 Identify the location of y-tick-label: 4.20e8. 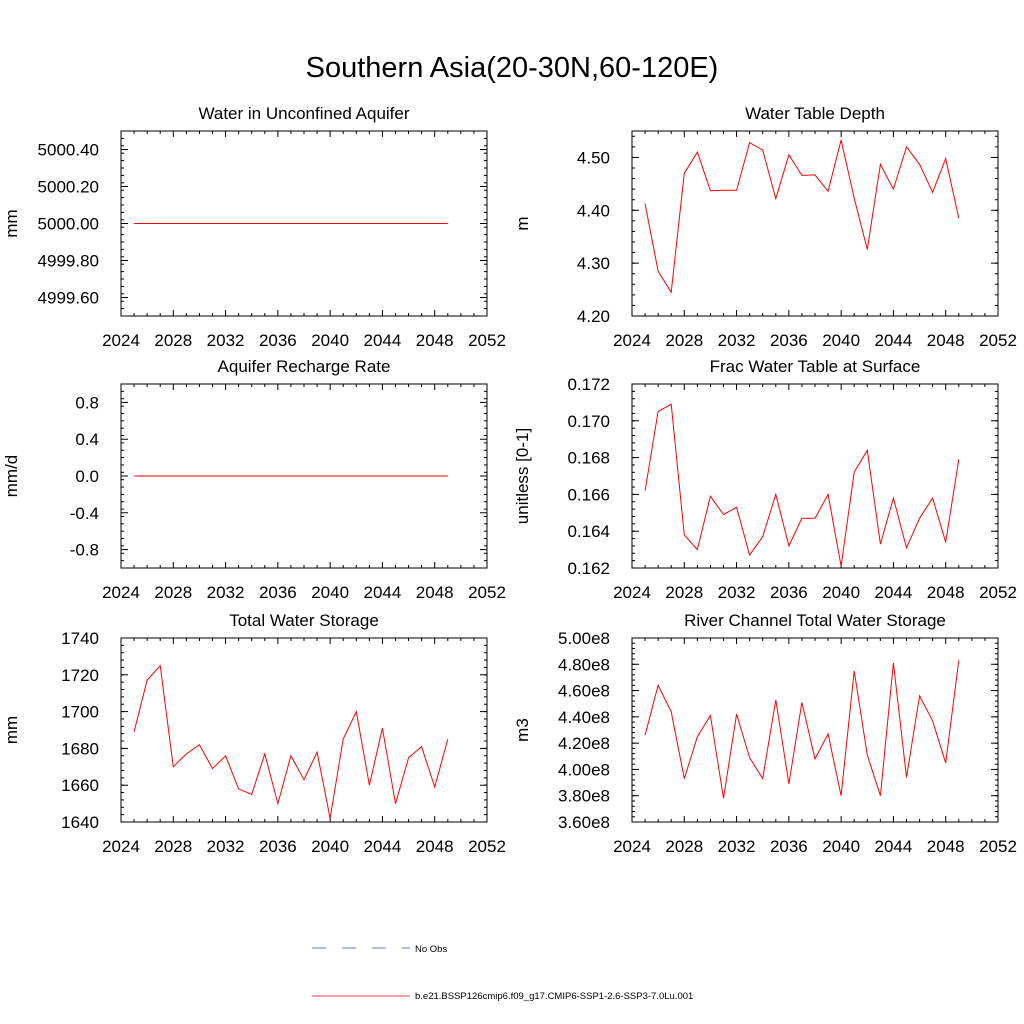
(584, 743).